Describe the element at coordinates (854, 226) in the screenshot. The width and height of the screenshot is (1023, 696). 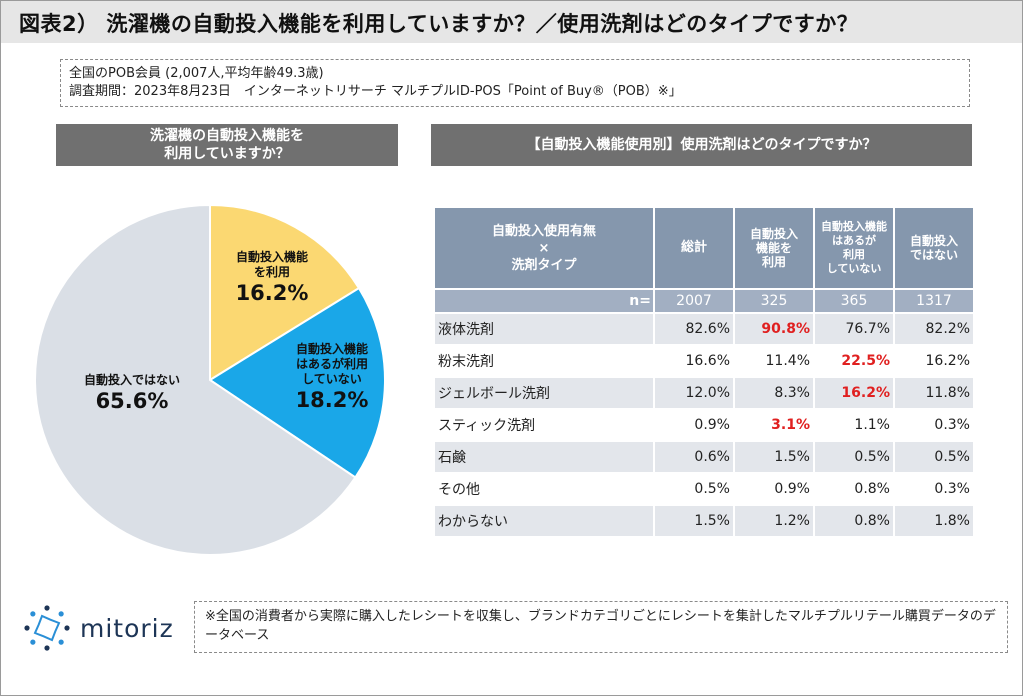
I see `col-has-not-used-line1: 自動投入機能` at that location.